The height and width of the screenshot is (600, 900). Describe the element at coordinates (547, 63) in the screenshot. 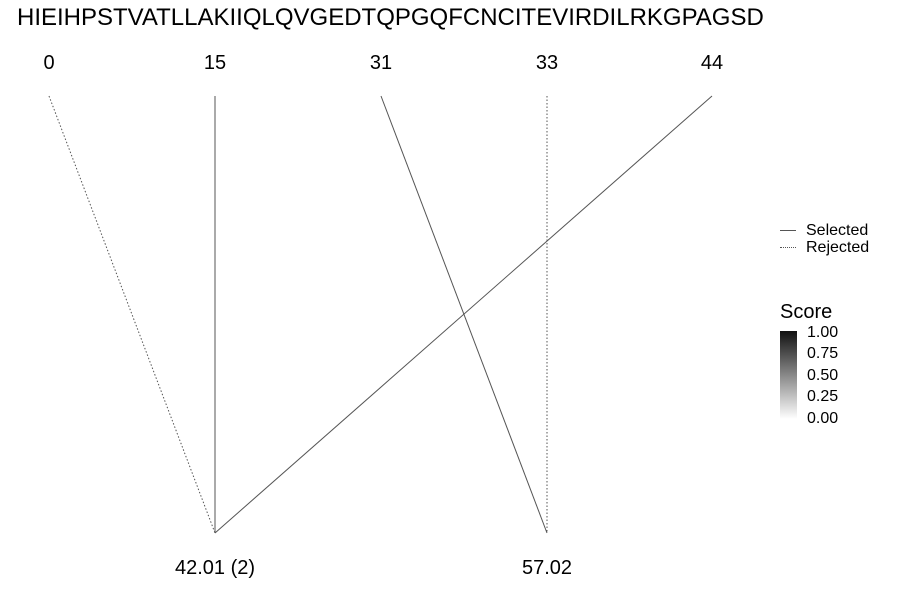

I see `position-label-33: 33` at that location.